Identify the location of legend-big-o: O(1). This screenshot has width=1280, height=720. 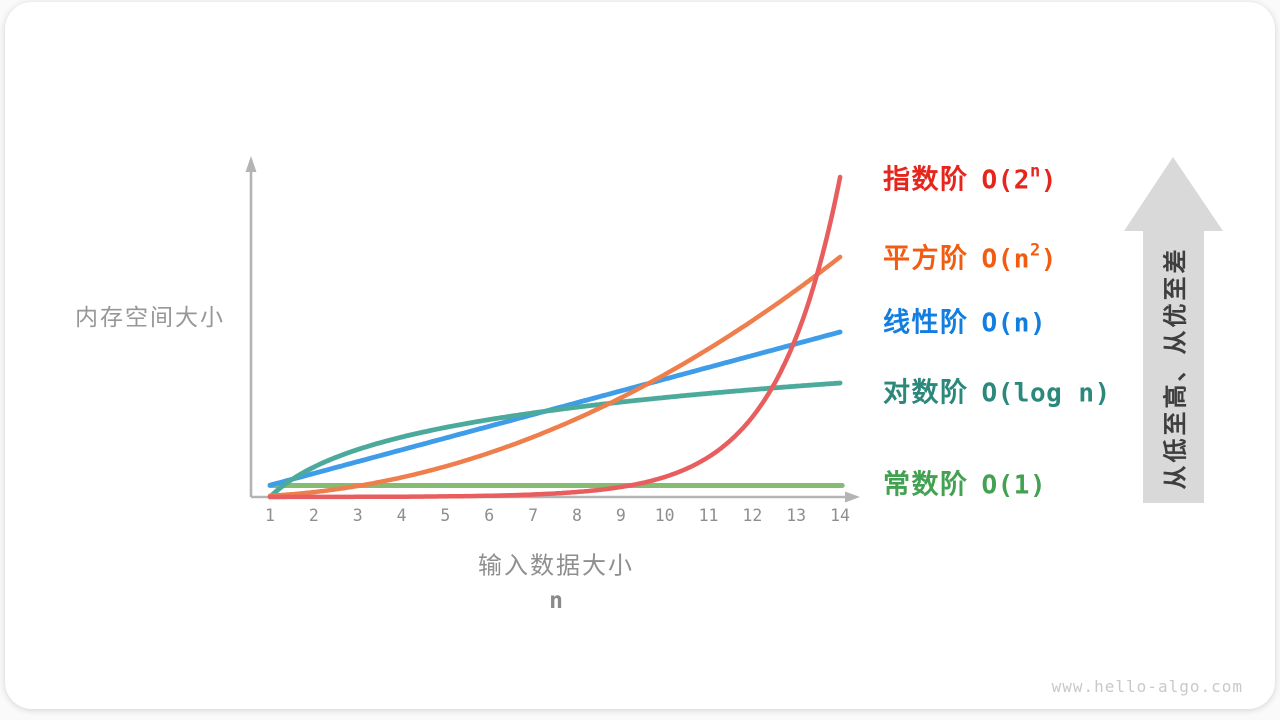
(1014, 485).